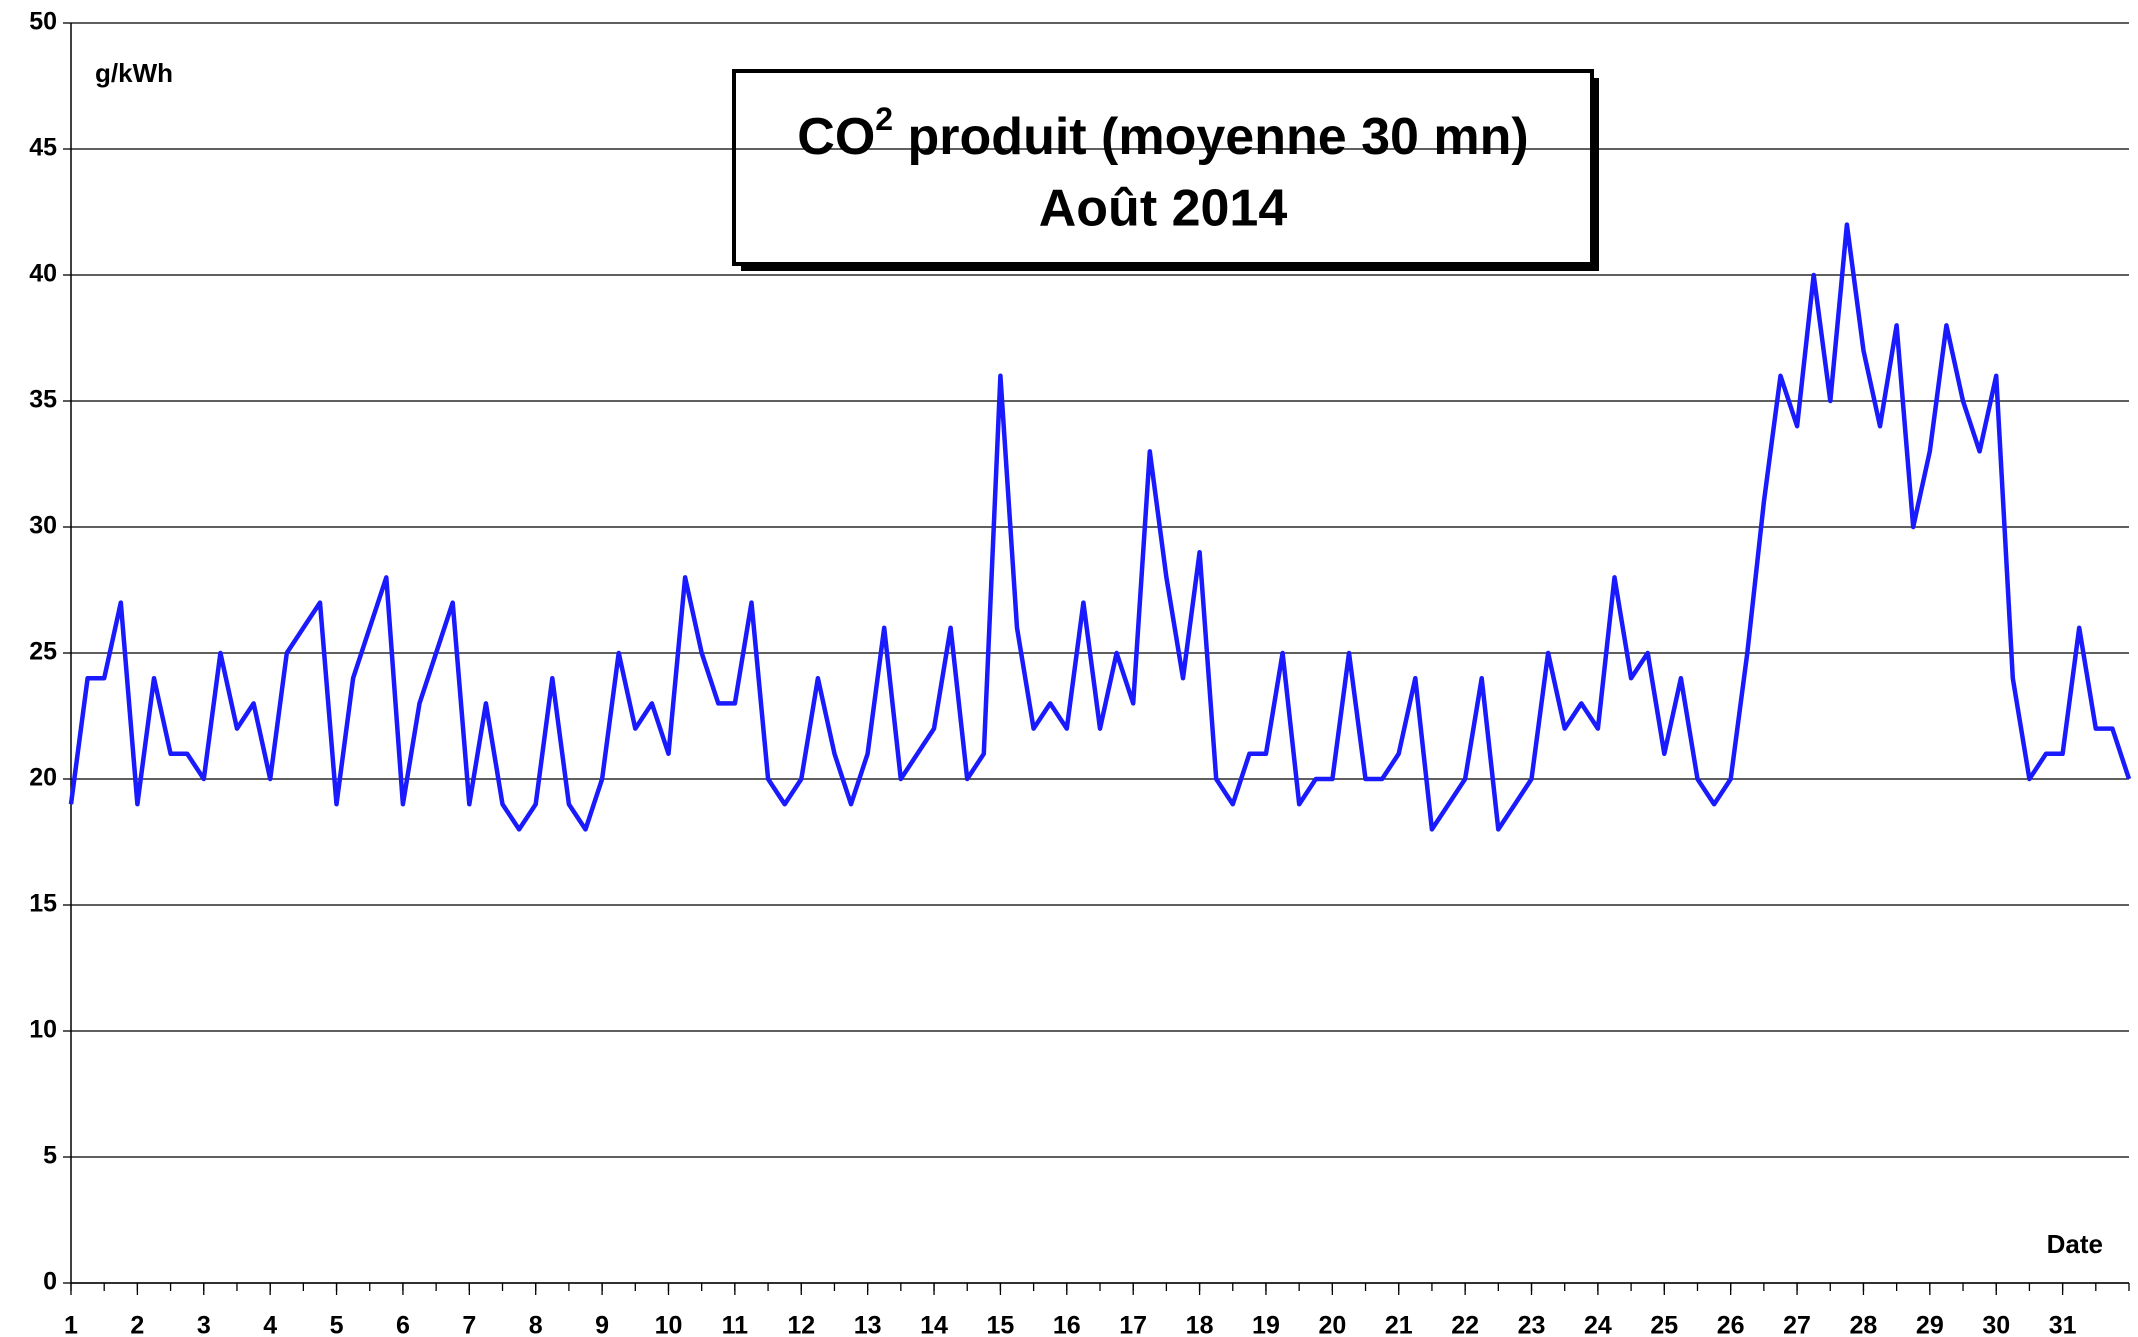  Describe the element at coordinates (1067, 1324) in the screenshot. I see `x-tick-label: 16` at that location.